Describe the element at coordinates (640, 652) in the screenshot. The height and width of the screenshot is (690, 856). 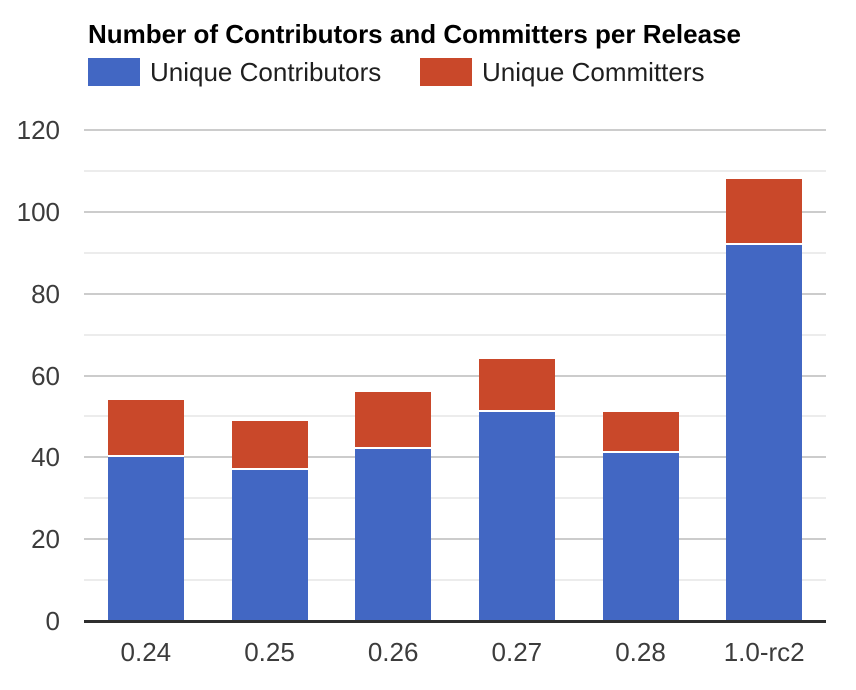
I see `x-tick-label-0.28: 0.28` at that location.